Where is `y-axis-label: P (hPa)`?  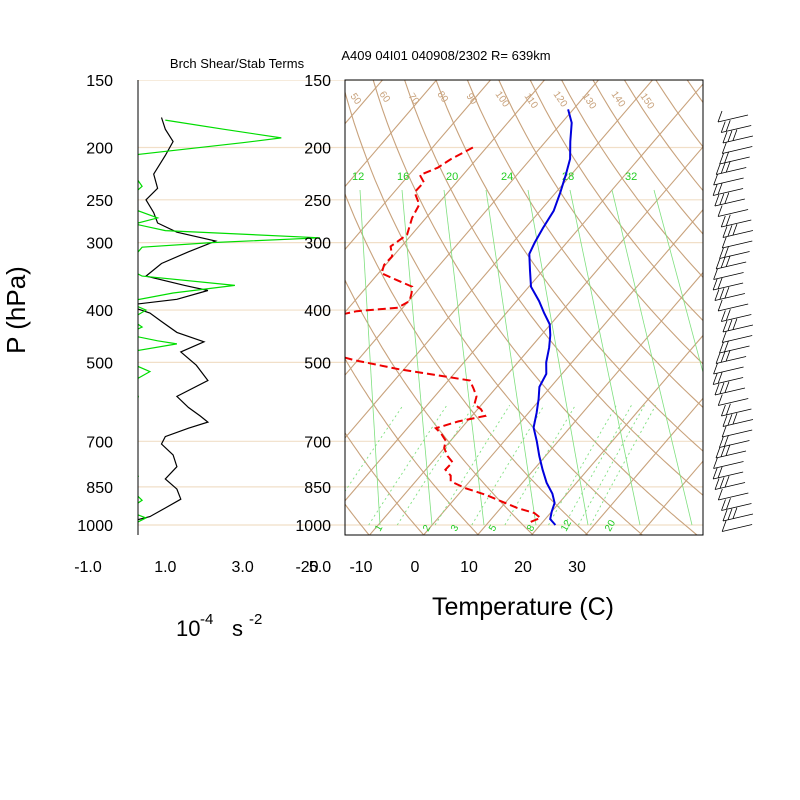 y-axis-label: P (hPa) is located at coordinates (16, 310).